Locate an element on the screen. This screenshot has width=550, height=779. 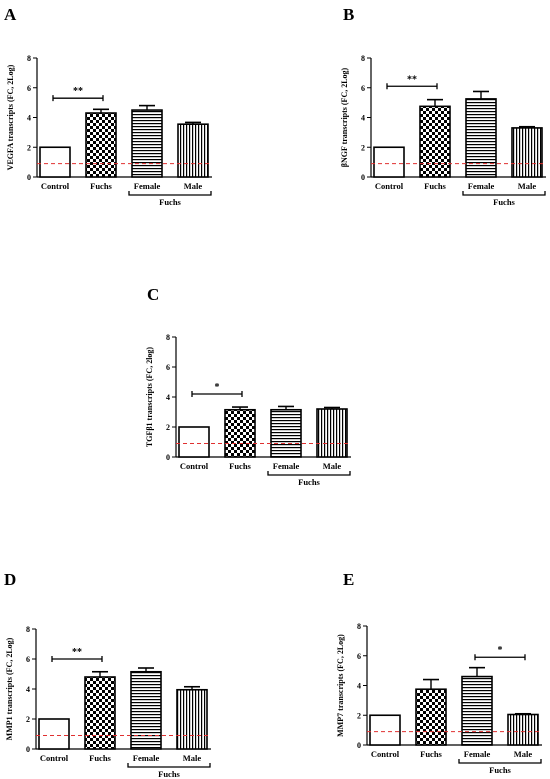
panel-letter: B is located at coordinates (348, 14).